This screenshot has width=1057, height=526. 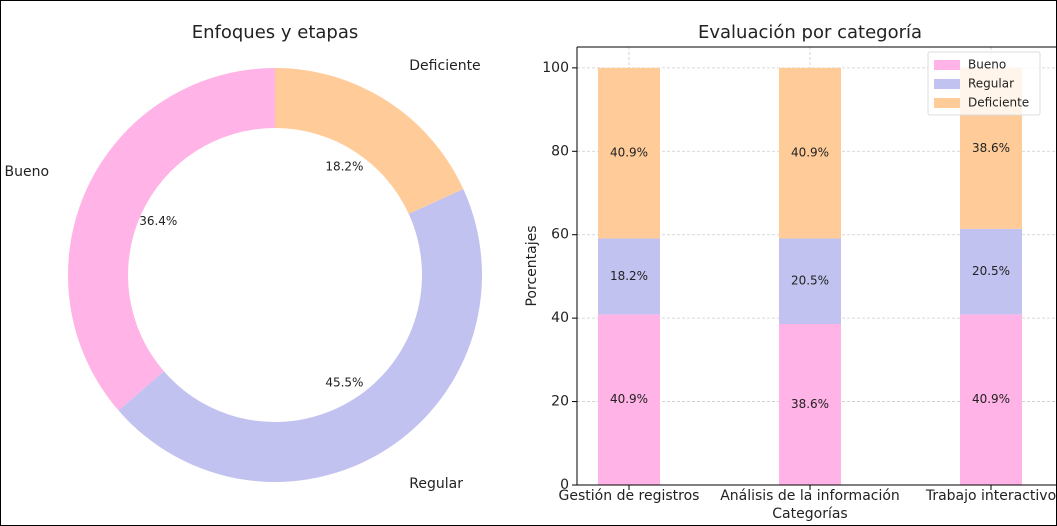 I want to click on bar-value-label: 18.2%, so click(x=629, y=276).